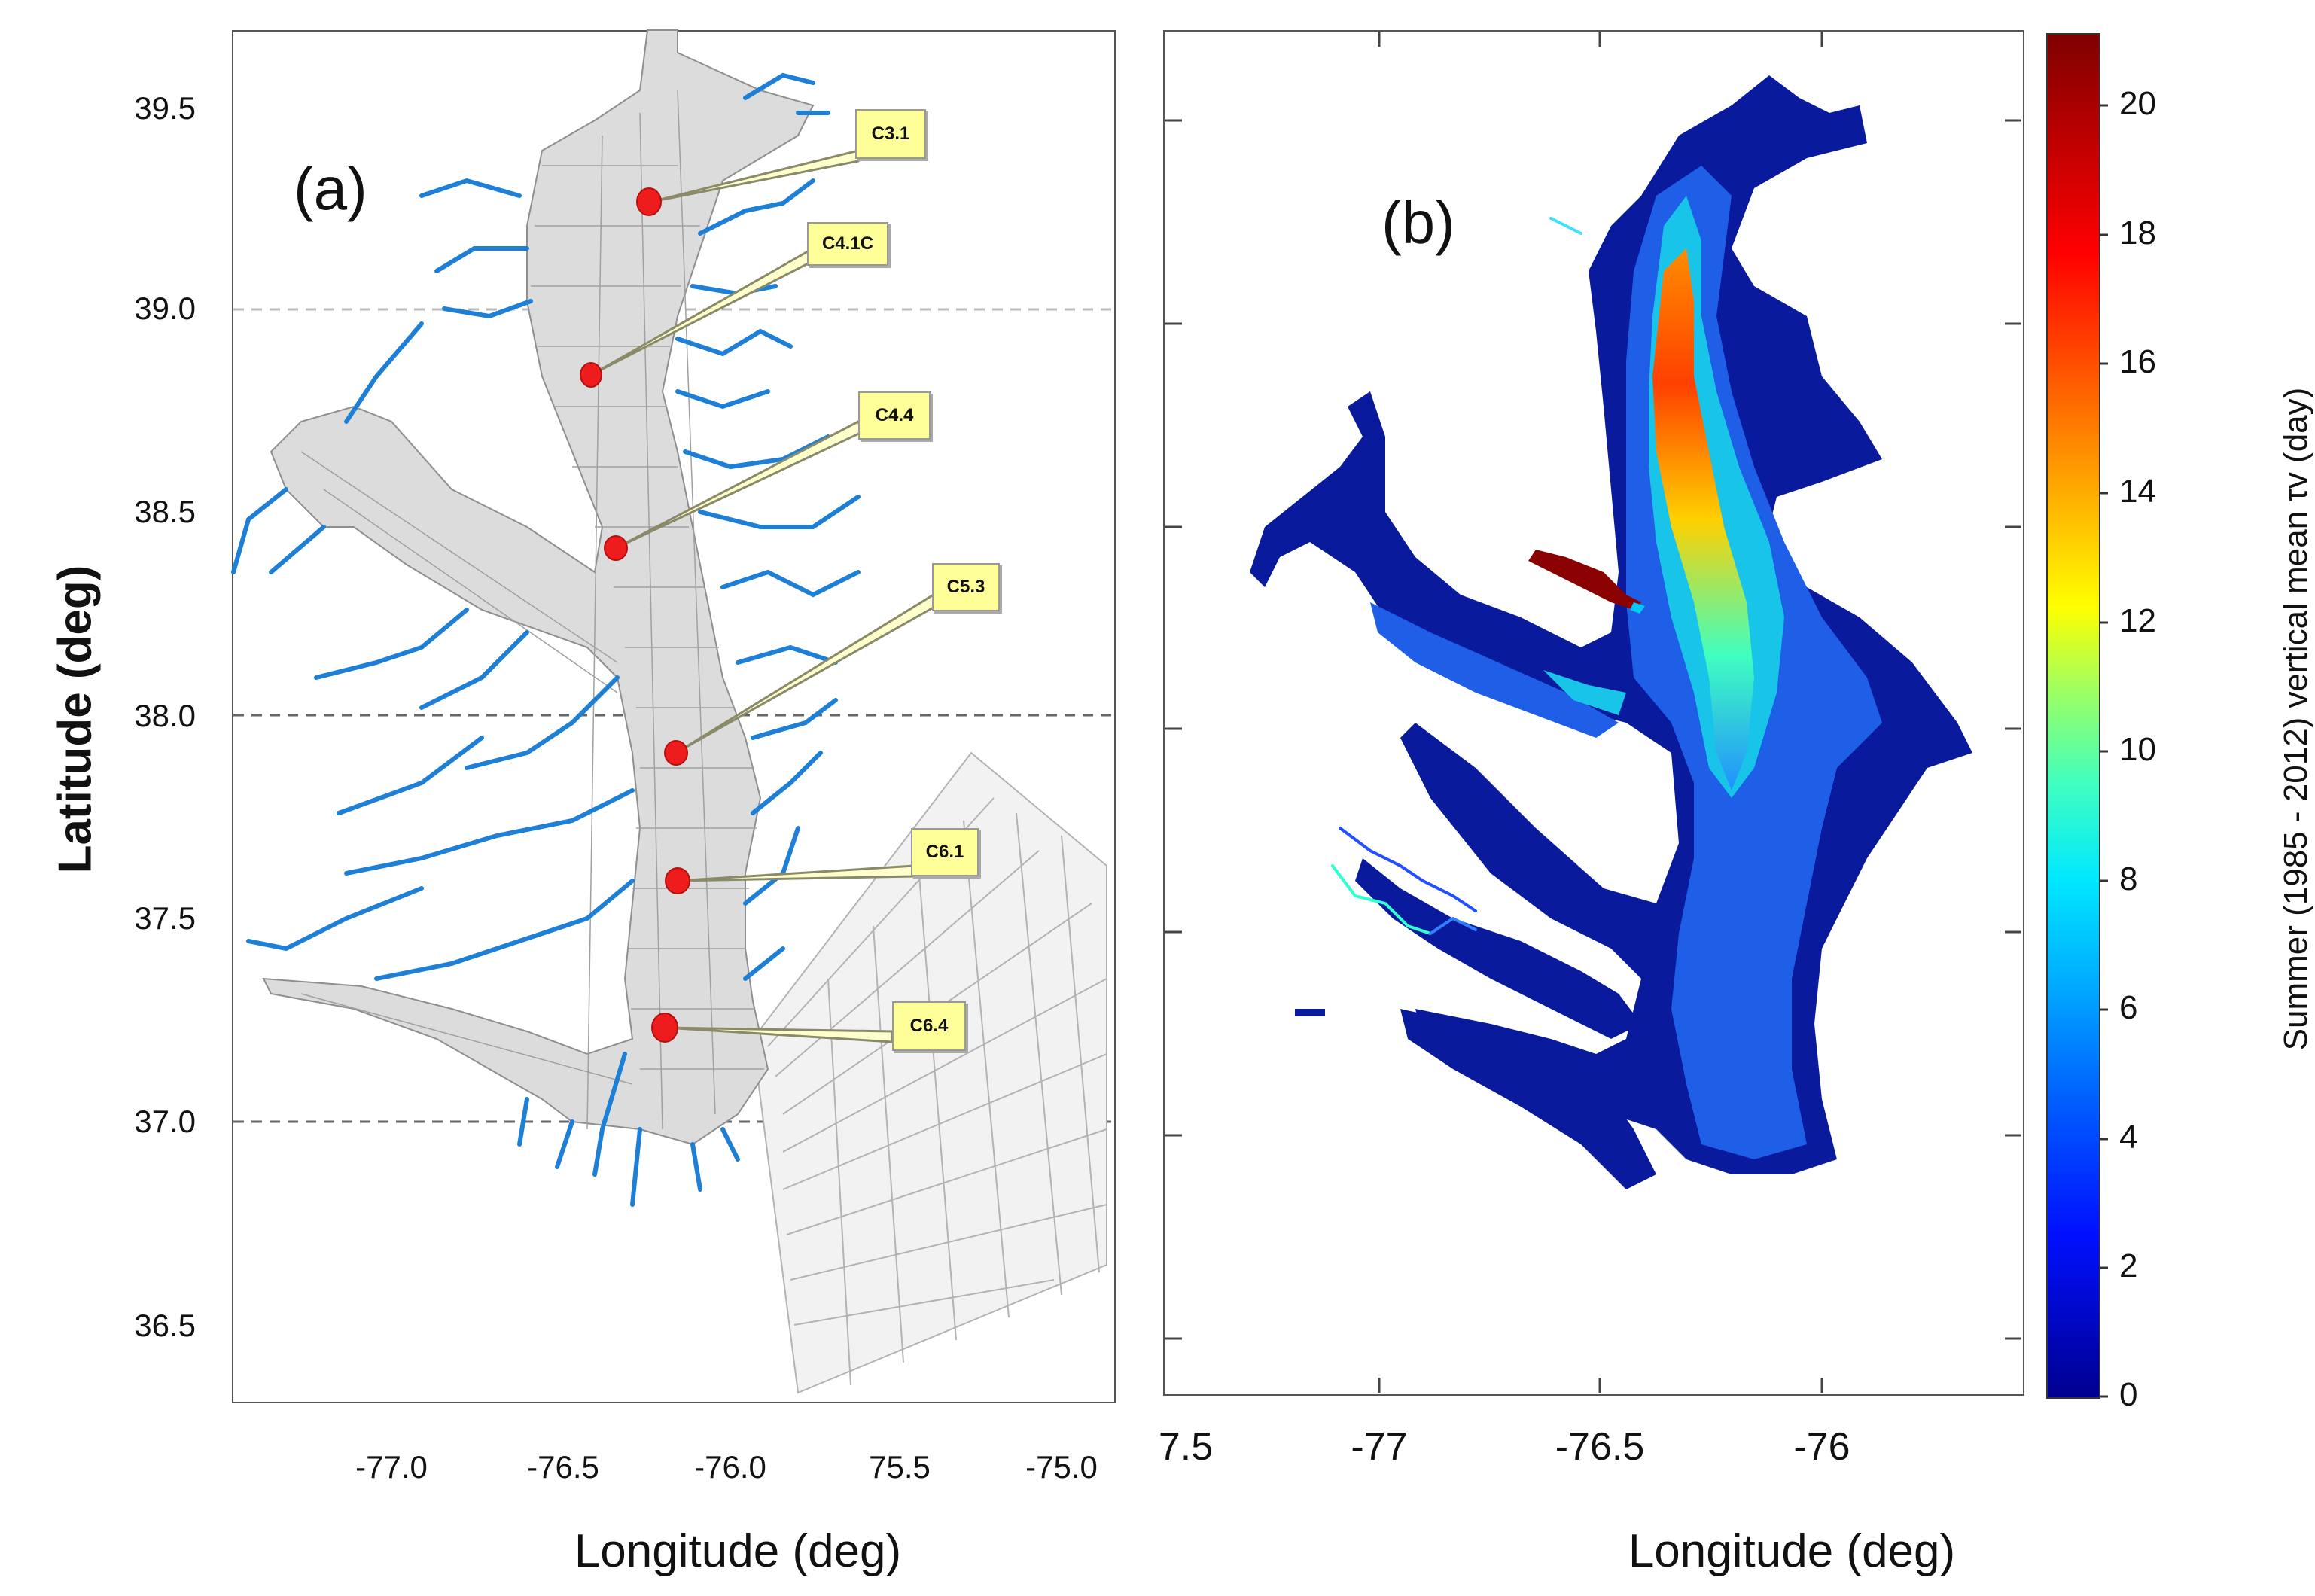 Image resolution: width=2315 pixels, height=1596 pixels. What do you see at coordinates (2137, 491) in the screenshot?
I see `colorbar-tick-14: 14` at bounding box center [2137, 491].